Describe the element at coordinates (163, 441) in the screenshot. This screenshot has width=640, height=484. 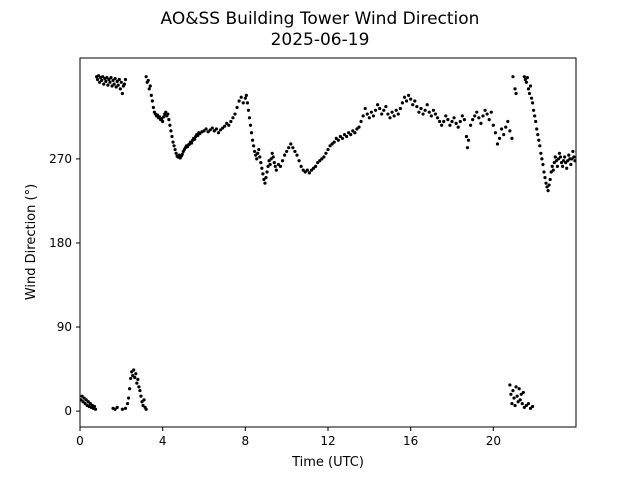
I see `x-tick-label: 4` at that location.